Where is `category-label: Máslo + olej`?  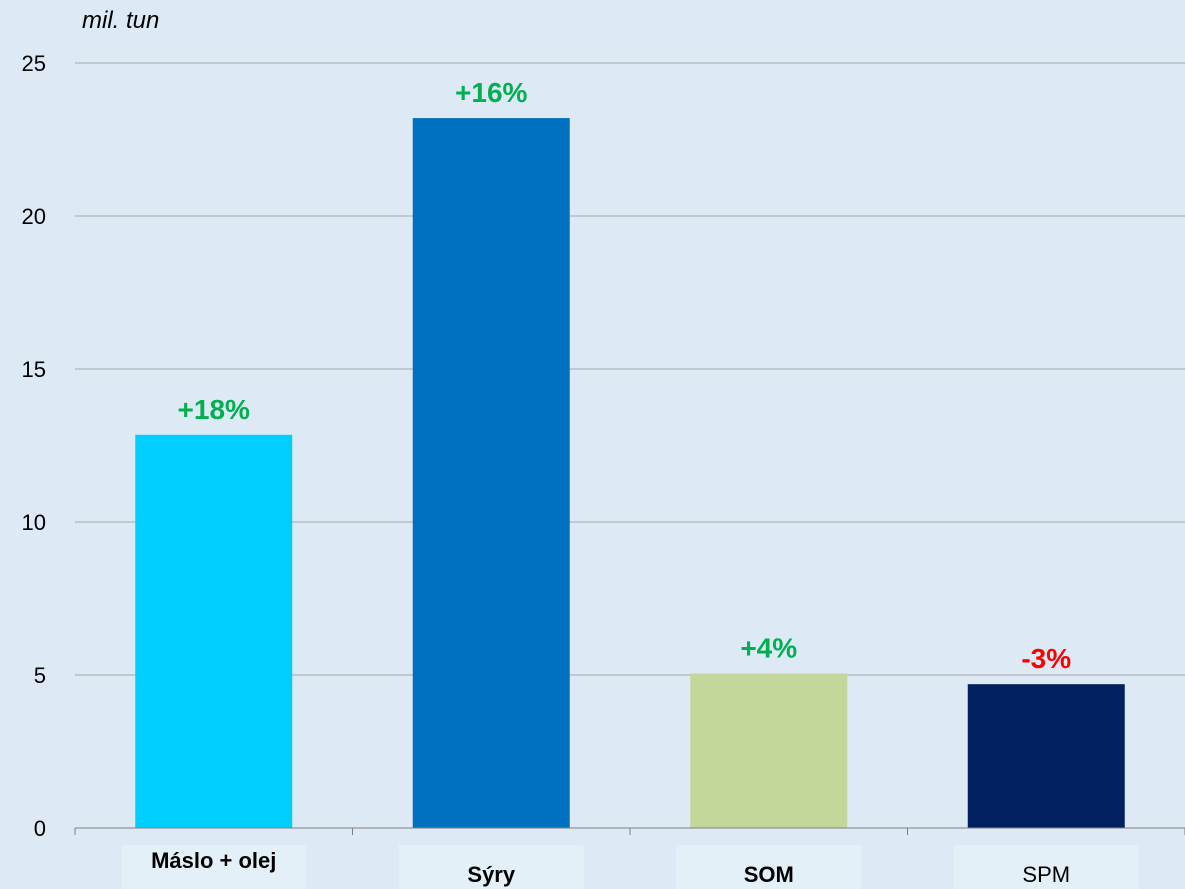 category-label: Máslo + olej is located at coordinates (213, 860).